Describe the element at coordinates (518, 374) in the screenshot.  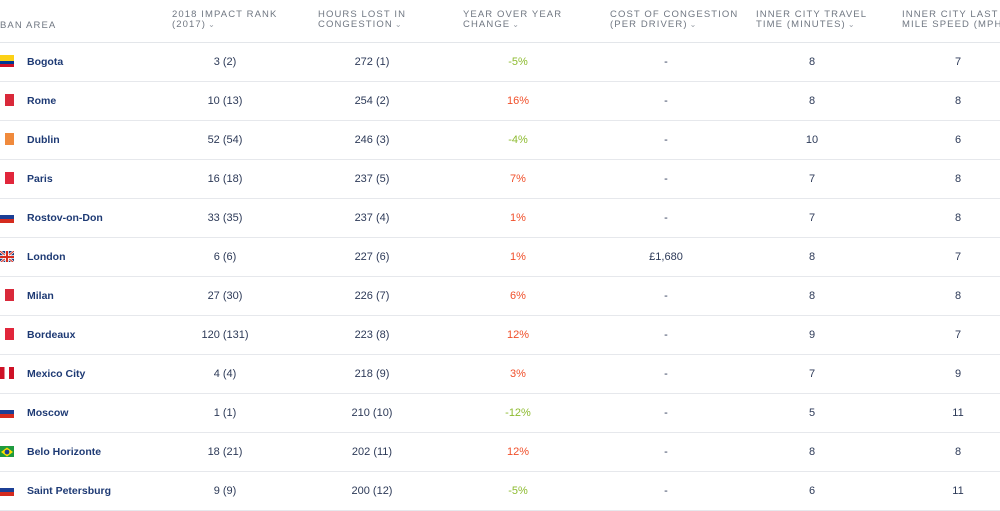
I see `yoy-change-value: 3%` at that location.